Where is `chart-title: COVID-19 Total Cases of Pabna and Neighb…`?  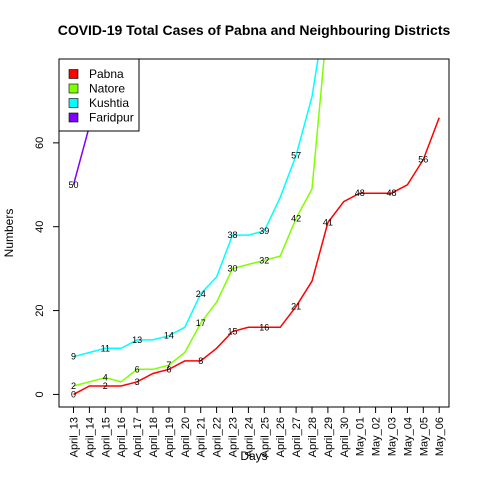 chart-title: COVID-19 Total Cases of Pabna and Neighb… is located at coordinates (254, 30).